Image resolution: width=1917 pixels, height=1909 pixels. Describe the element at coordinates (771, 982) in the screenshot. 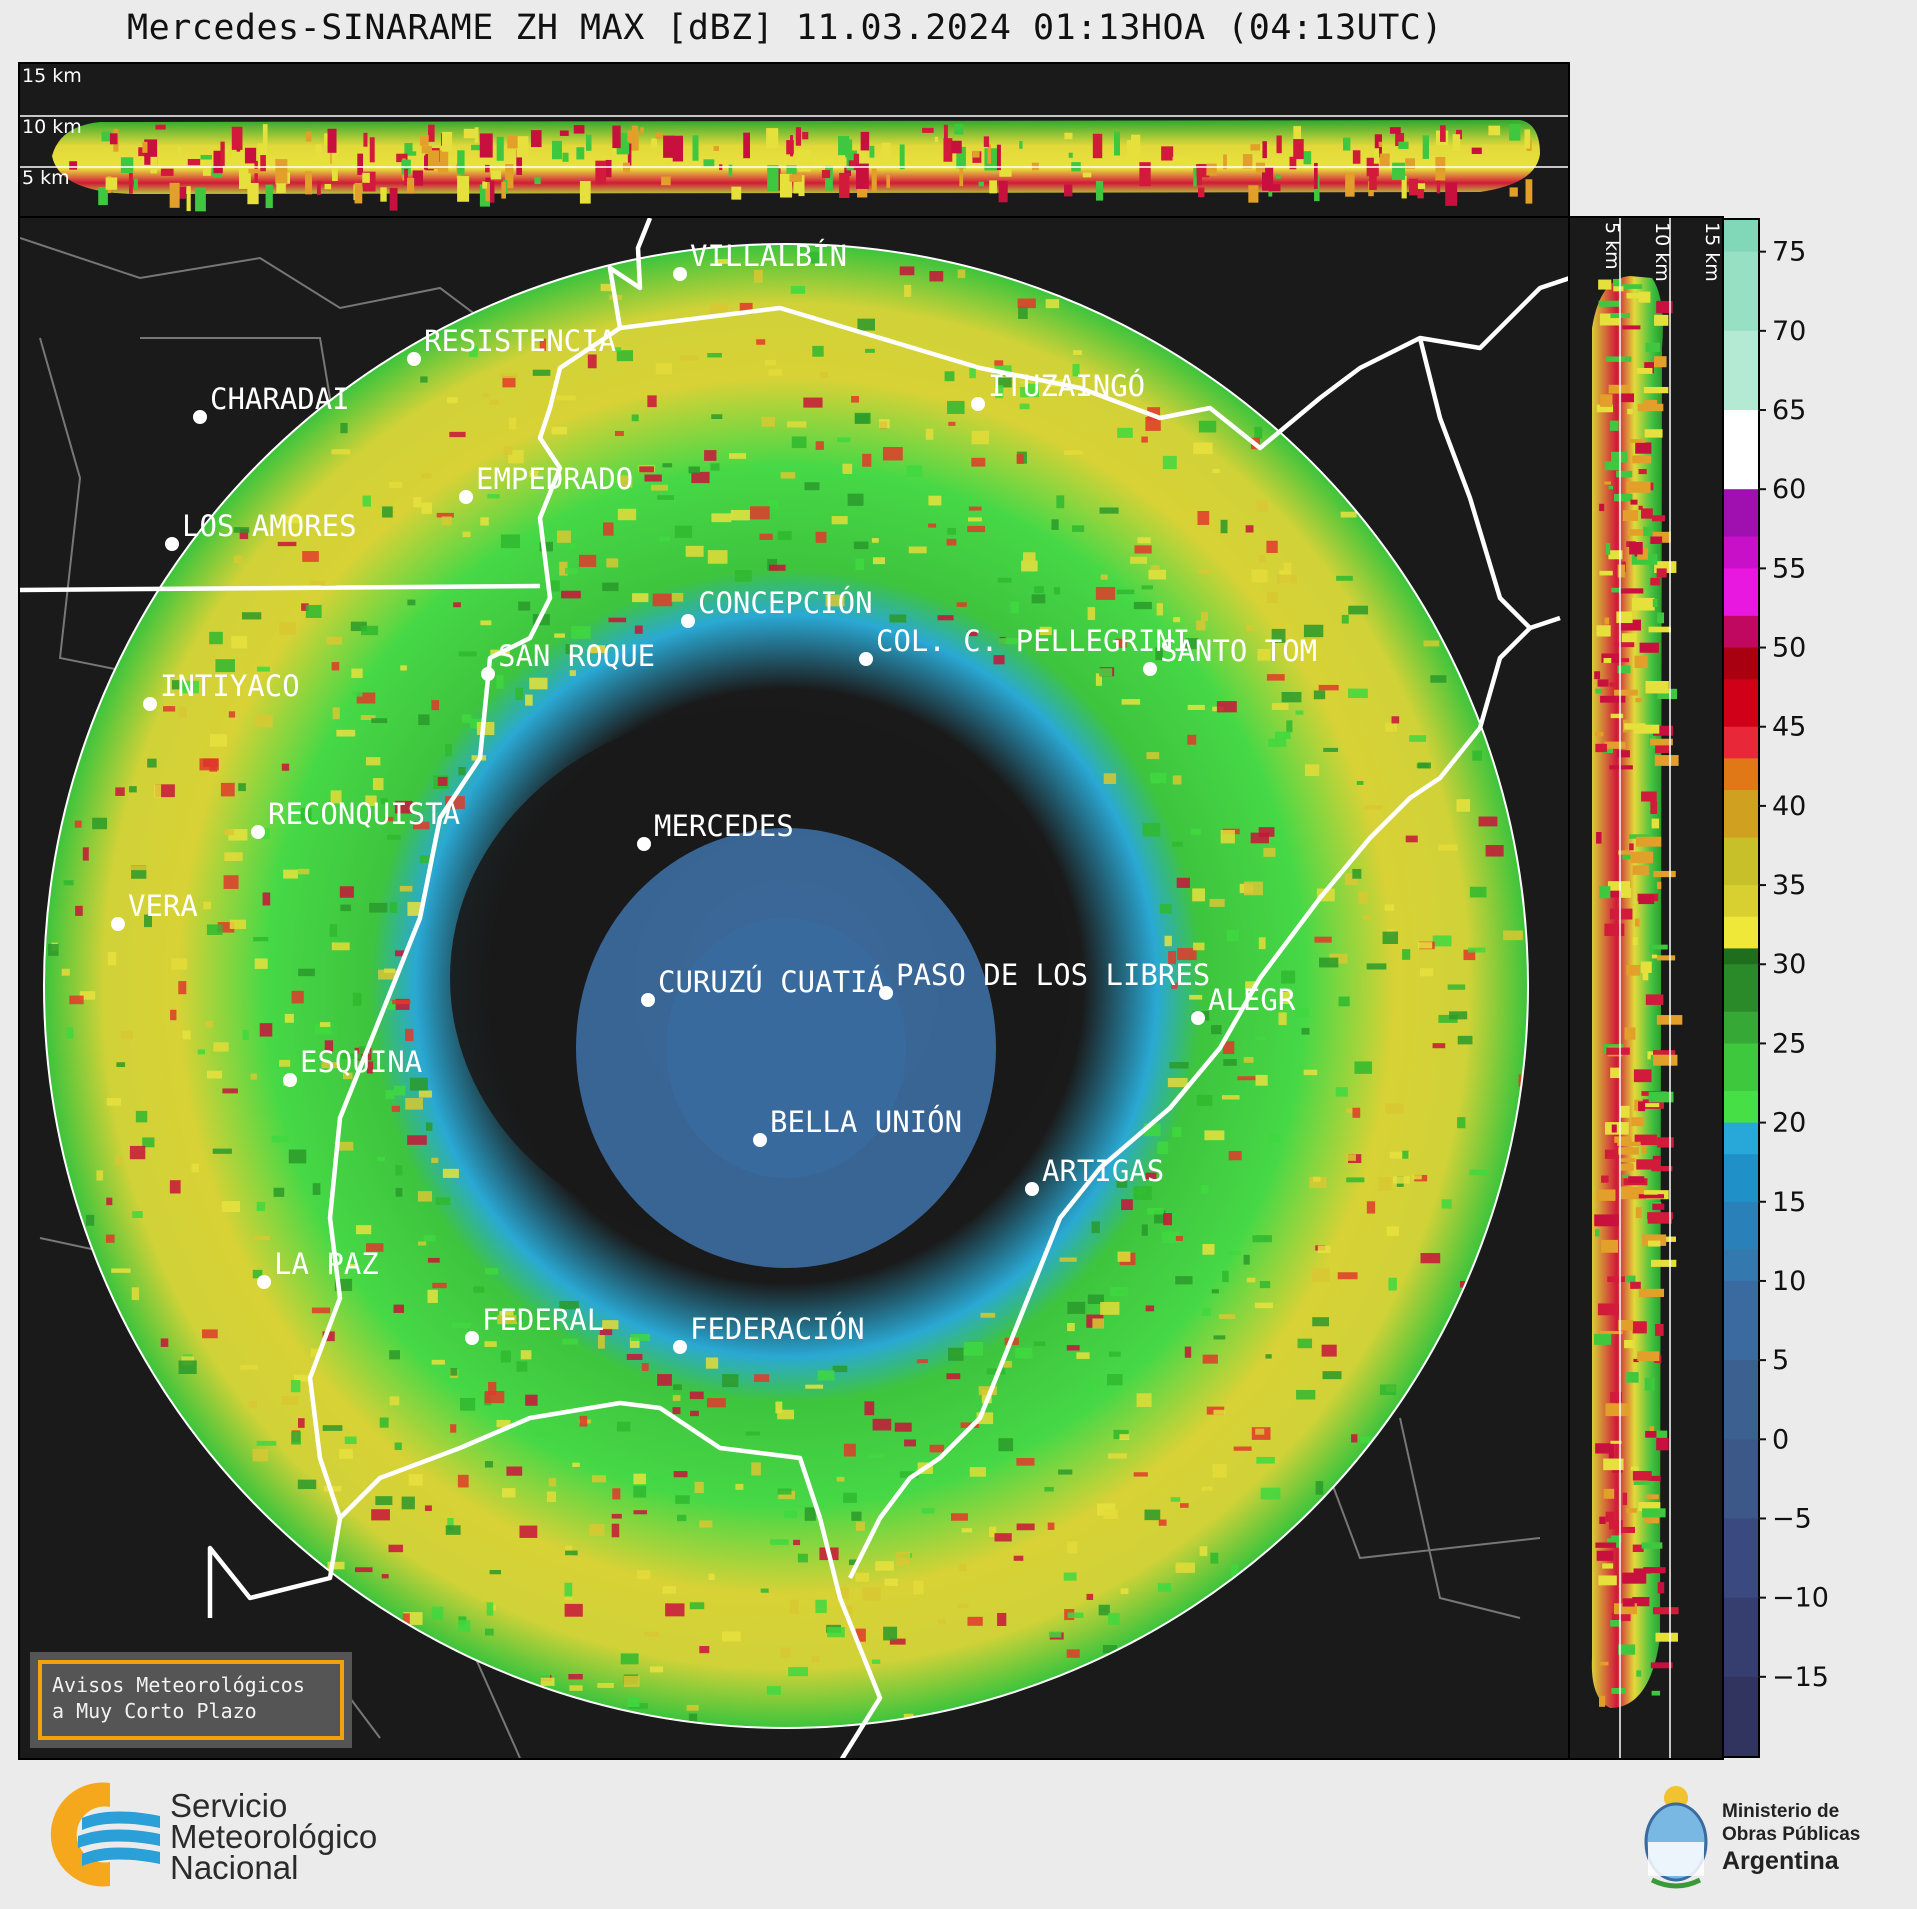

I see `city-label: CURUZÚ CUATIÁ` at that location.